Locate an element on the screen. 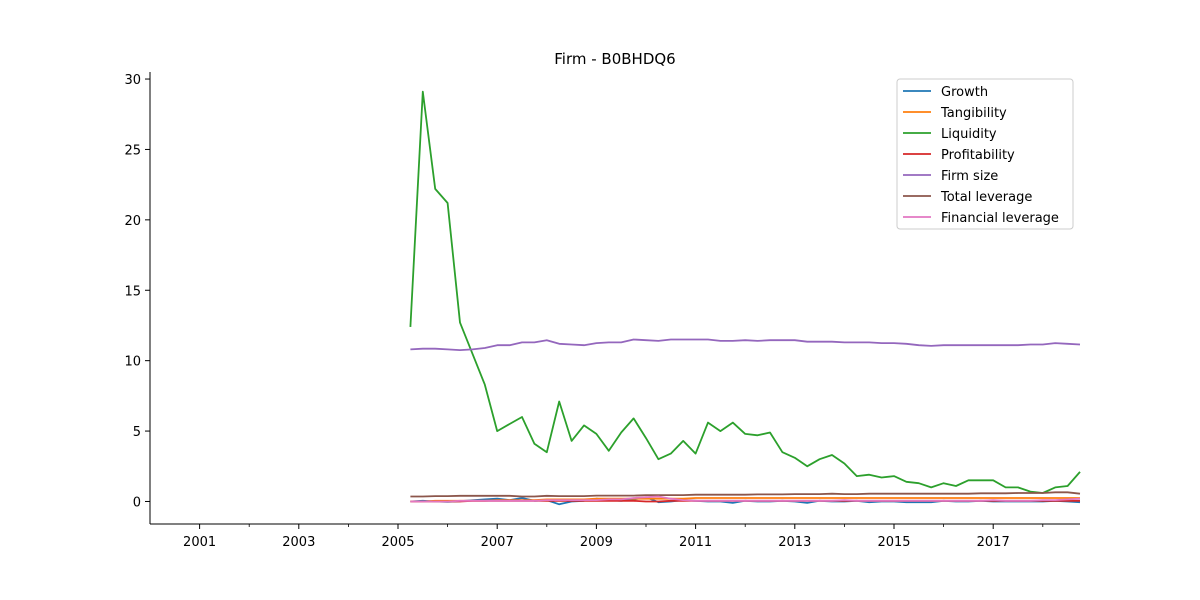 This screenshot has width=1200, height=600. x-tick-label: 2009 is located at coordinates (596, 542).